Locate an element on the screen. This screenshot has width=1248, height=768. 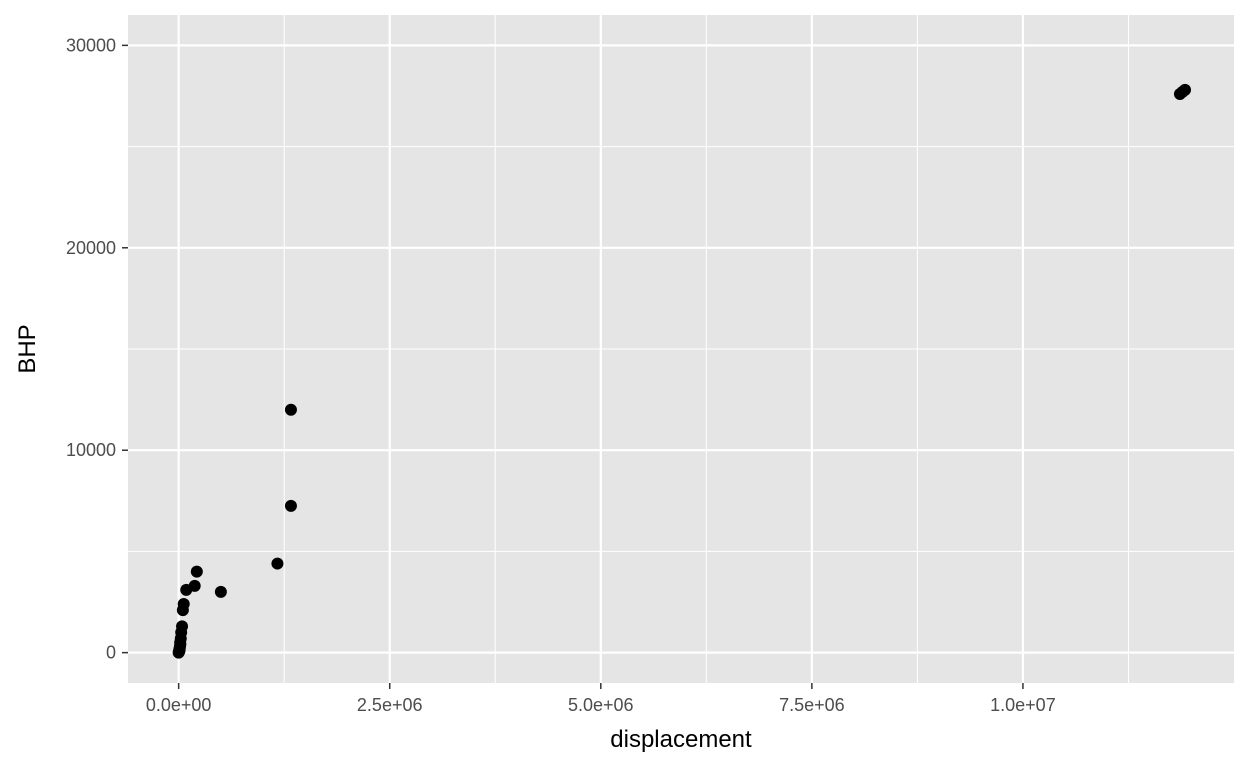
y-tick-label: 20000 is located at coordinates (91, 248).